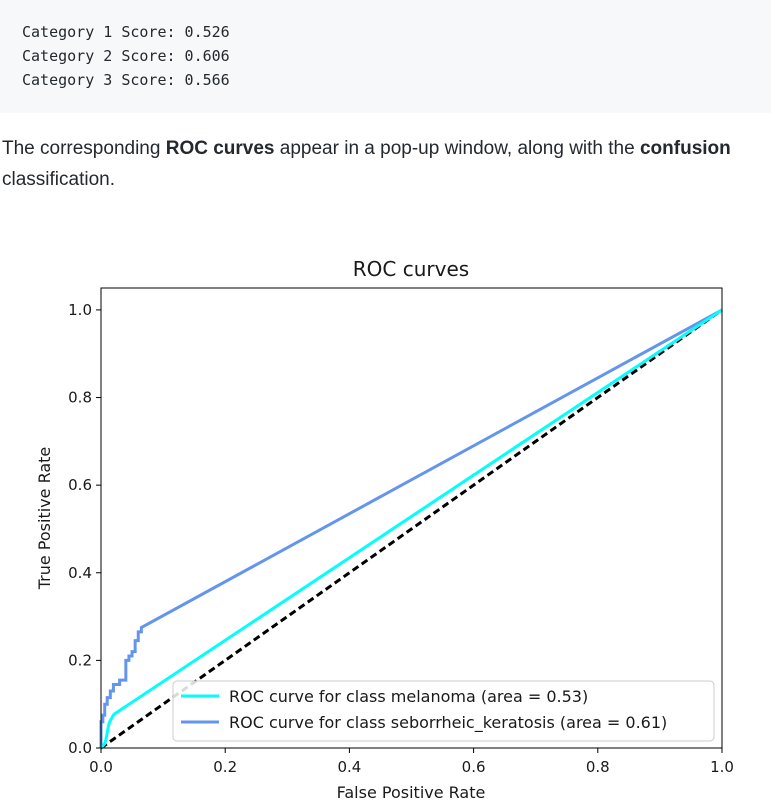 The image size is (771, 806). What do you see at coordinates (225, 767) in the screenshot?
I see `x-tick-label: 0.2` at bounding box center [225, 767].